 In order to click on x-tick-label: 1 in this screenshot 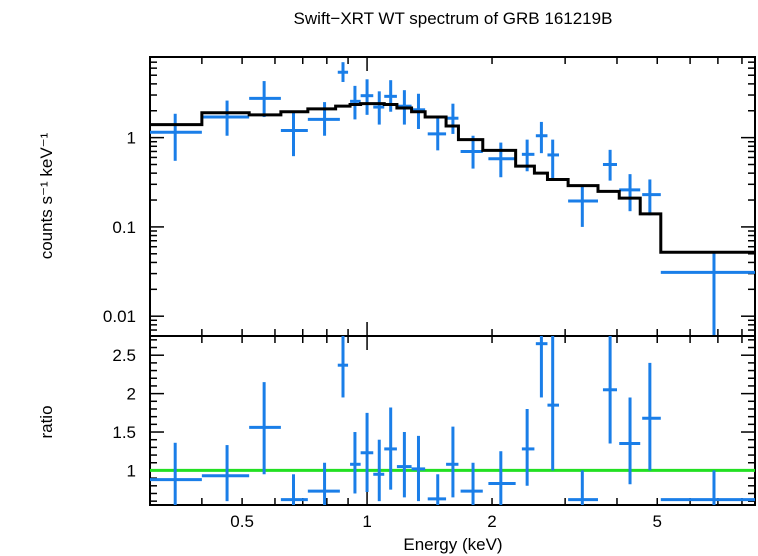, I will do `click(366, 521)`.